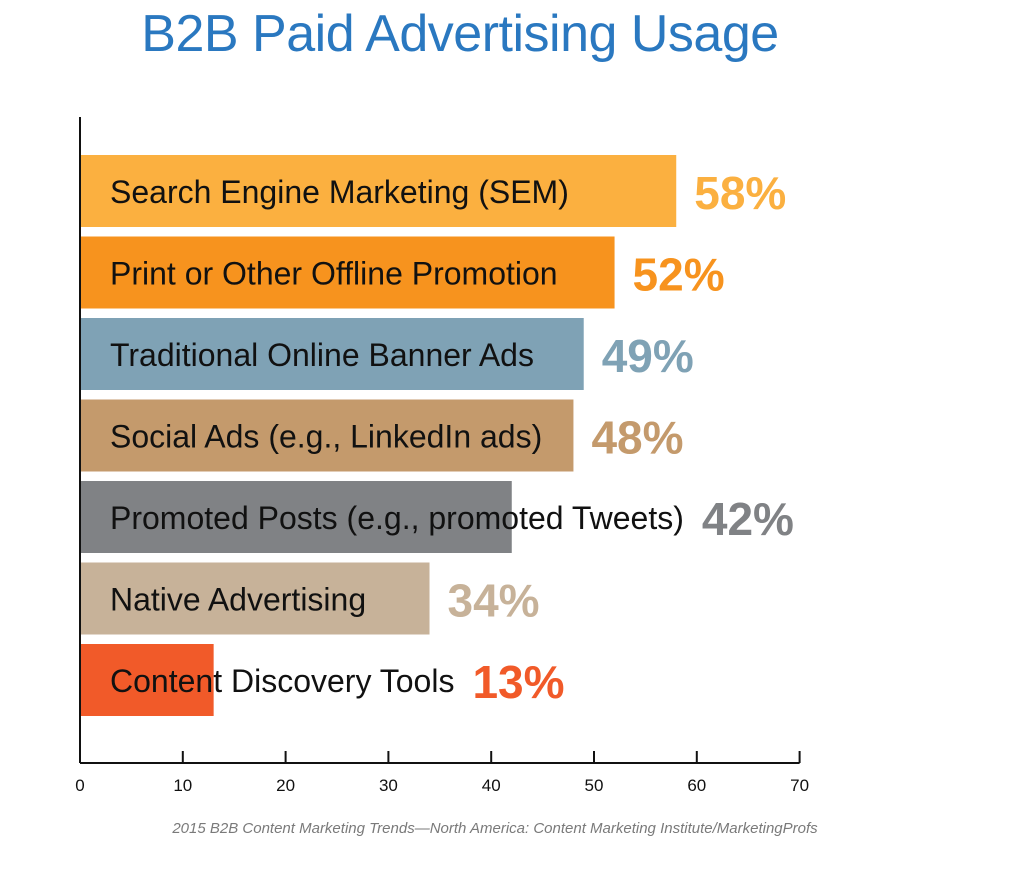 The width and height of the screenshot is (1024, 895). I want to click on category-label: Promoted Posts (e.g., promoted Tweets), so click(397, 518).